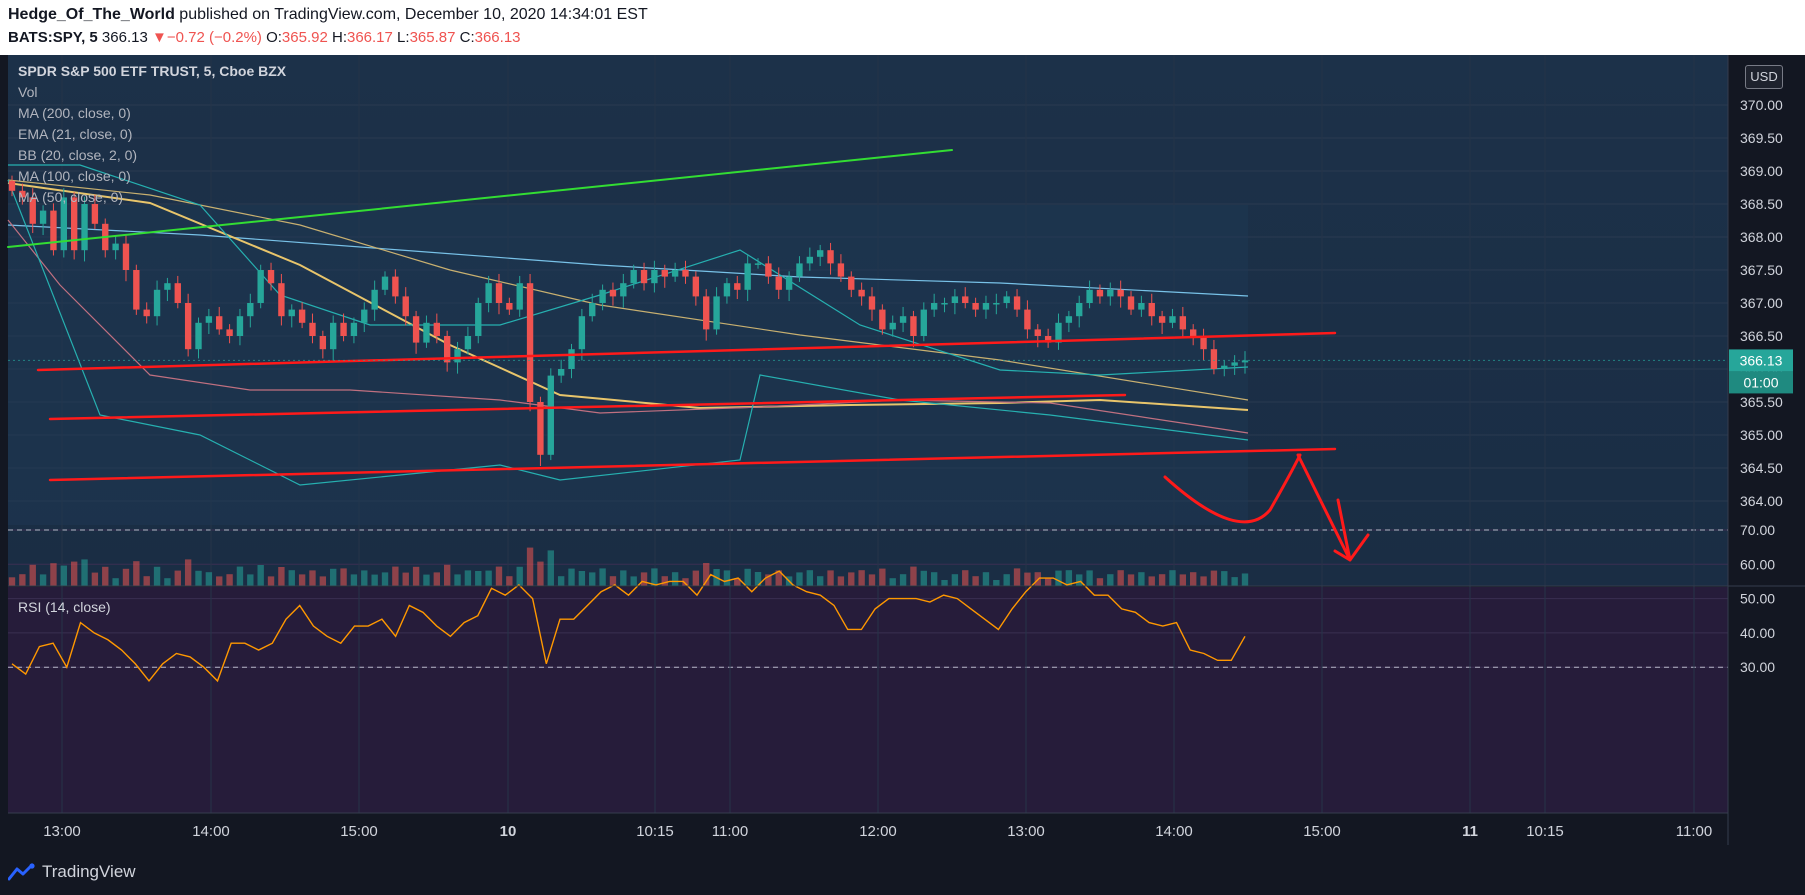  I want to click on time-tick-label: 10:15, so click(655, 831).